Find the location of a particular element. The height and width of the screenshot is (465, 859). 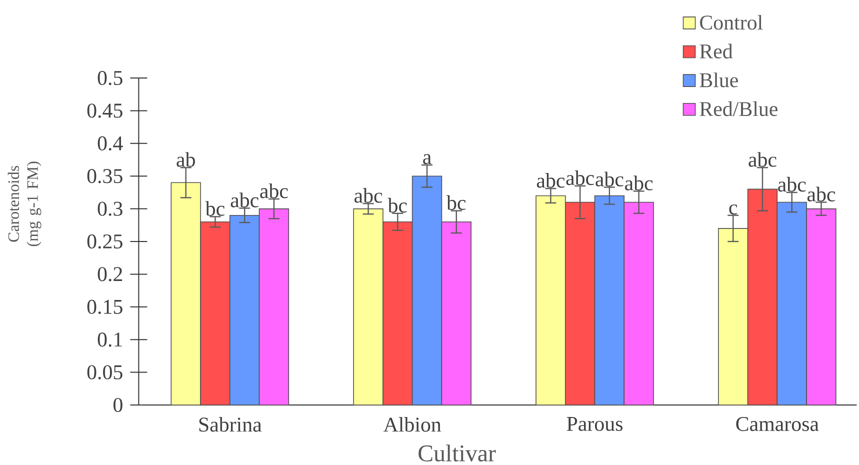

data-label: c is located at coordinates (733, 209).